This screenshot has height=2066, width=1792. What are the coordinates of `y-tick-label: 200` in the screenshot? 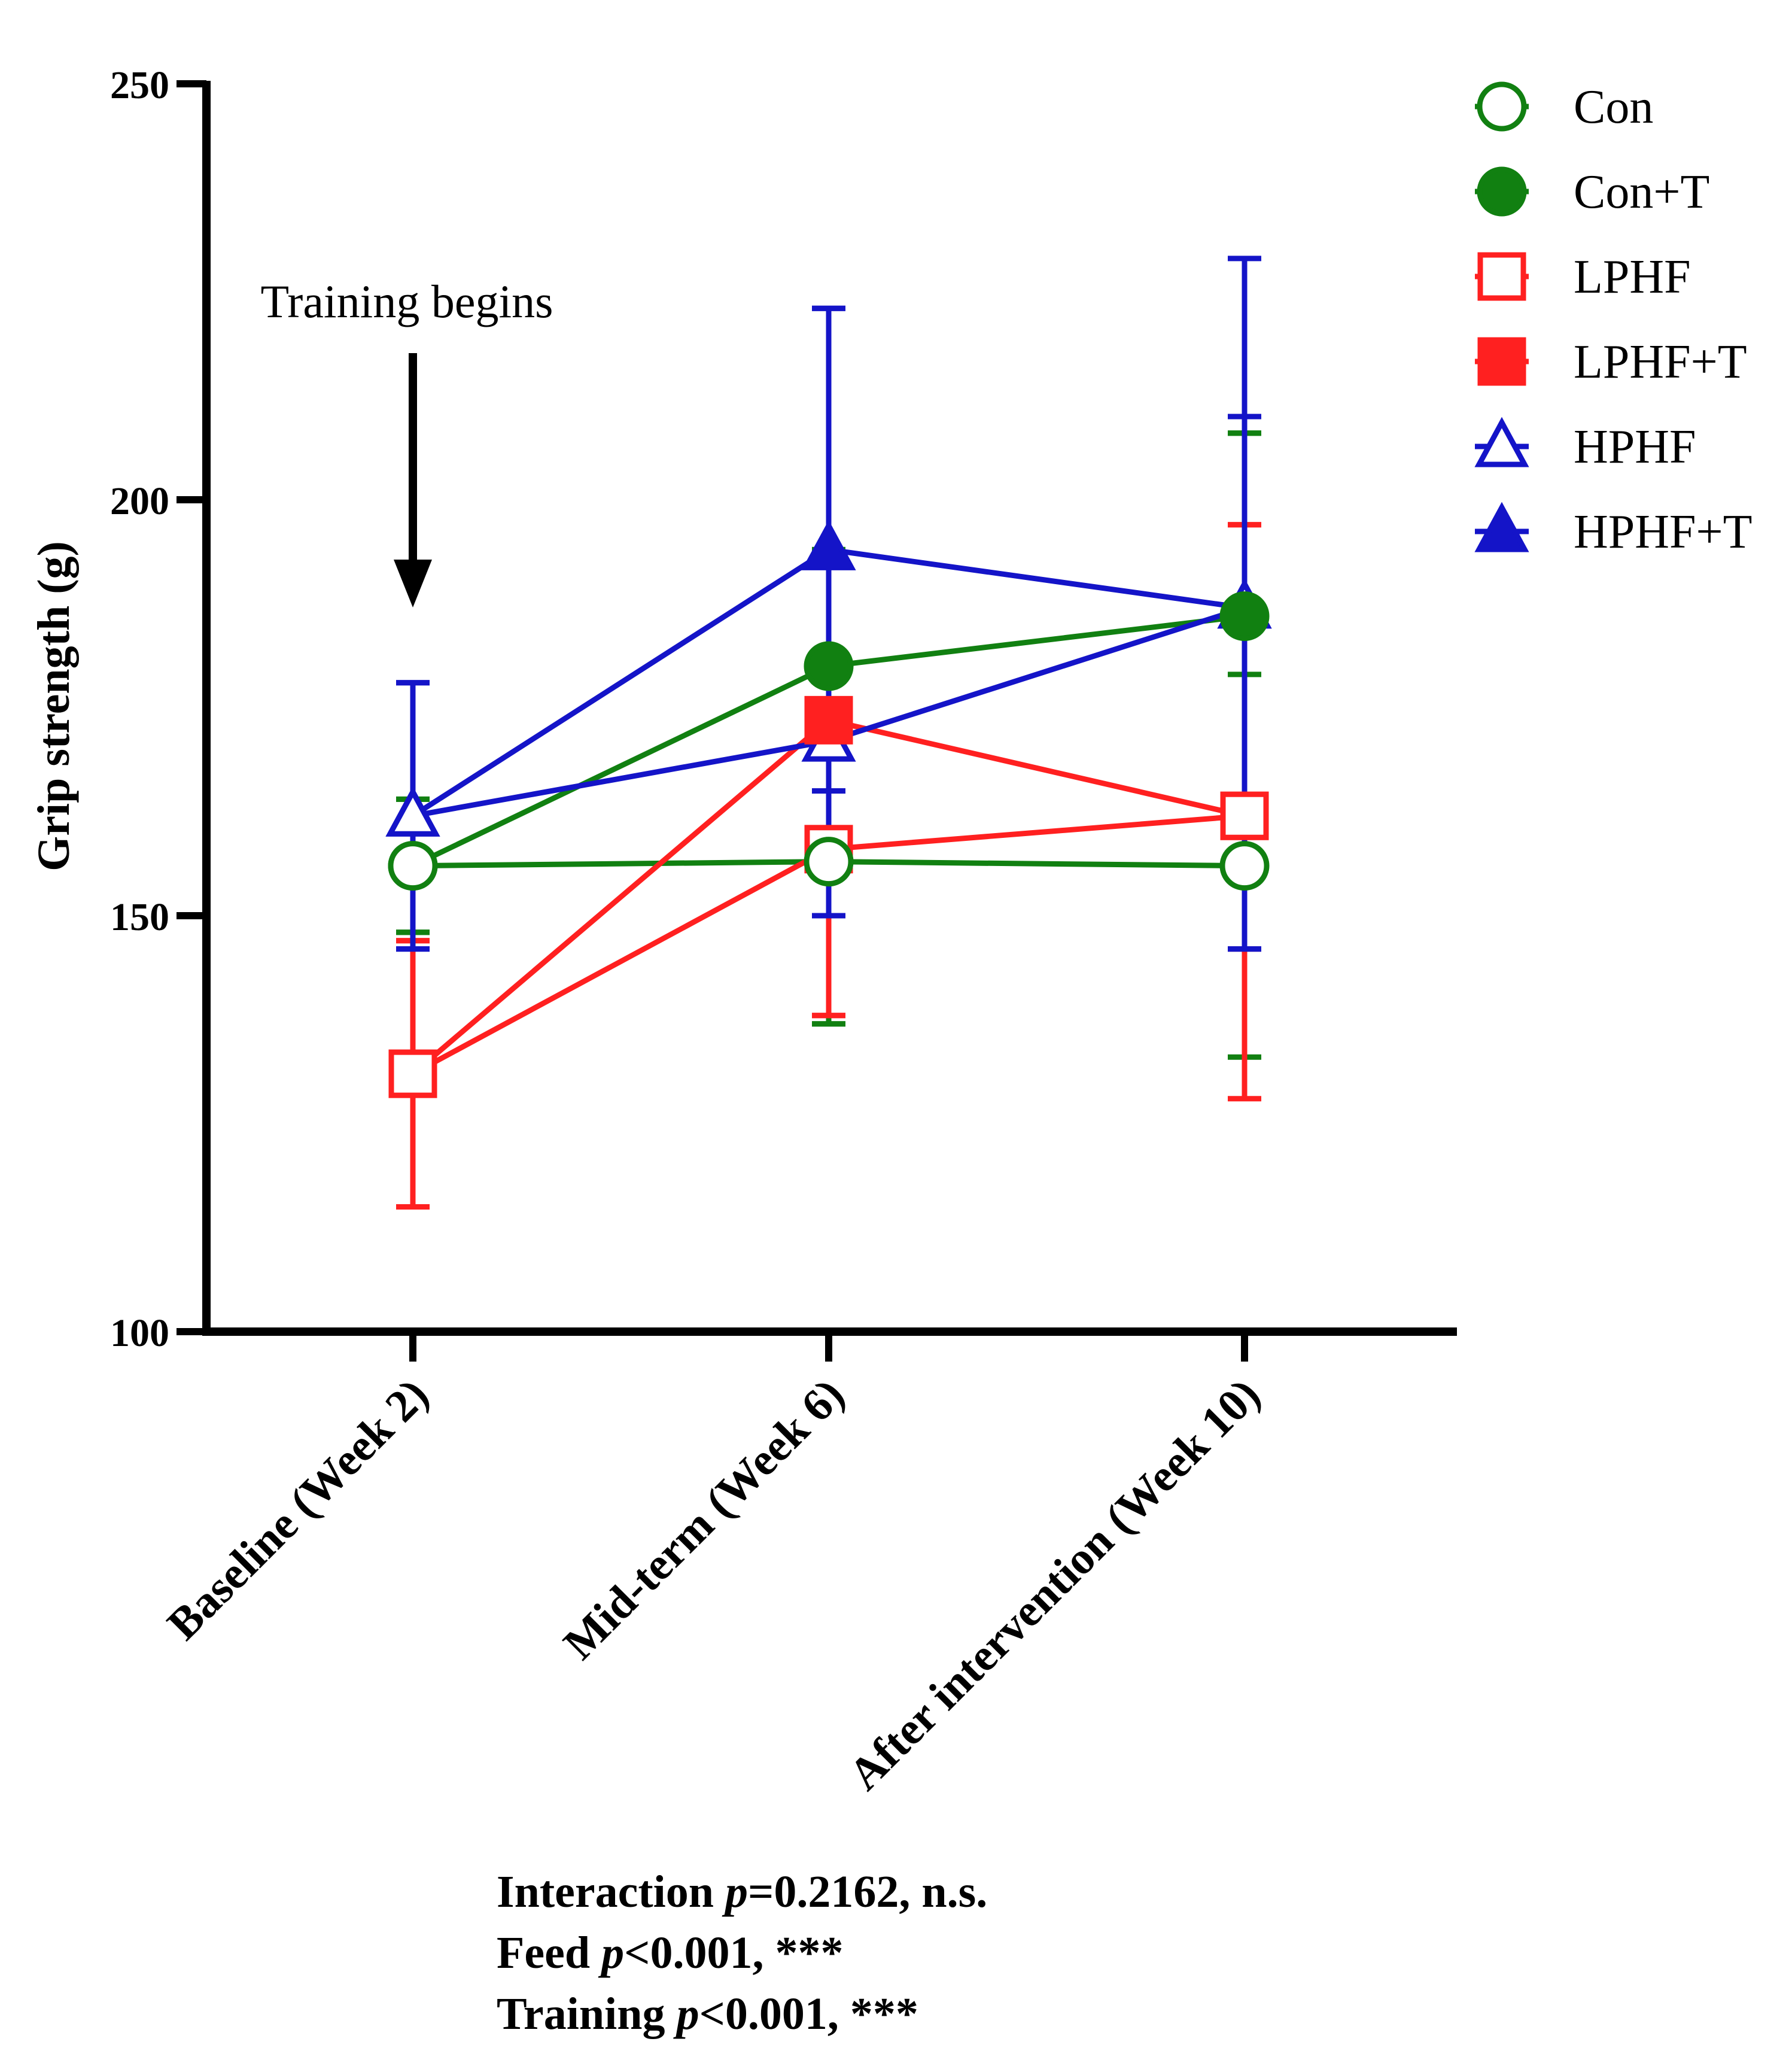 It's located at (139, 501).